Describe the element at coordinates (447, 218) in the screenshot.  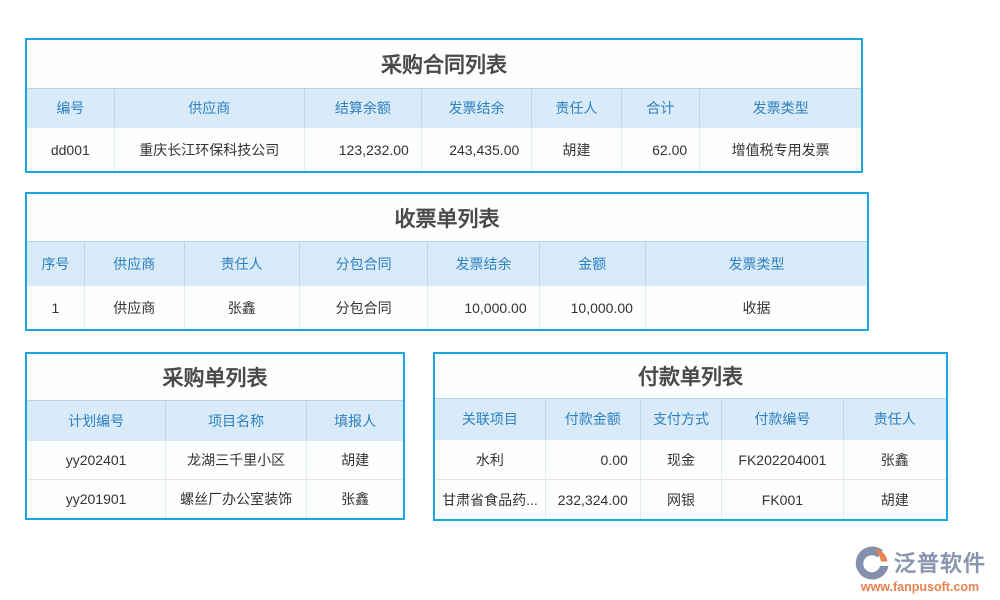
I see `receipt-title: 收票单列表` at that location.